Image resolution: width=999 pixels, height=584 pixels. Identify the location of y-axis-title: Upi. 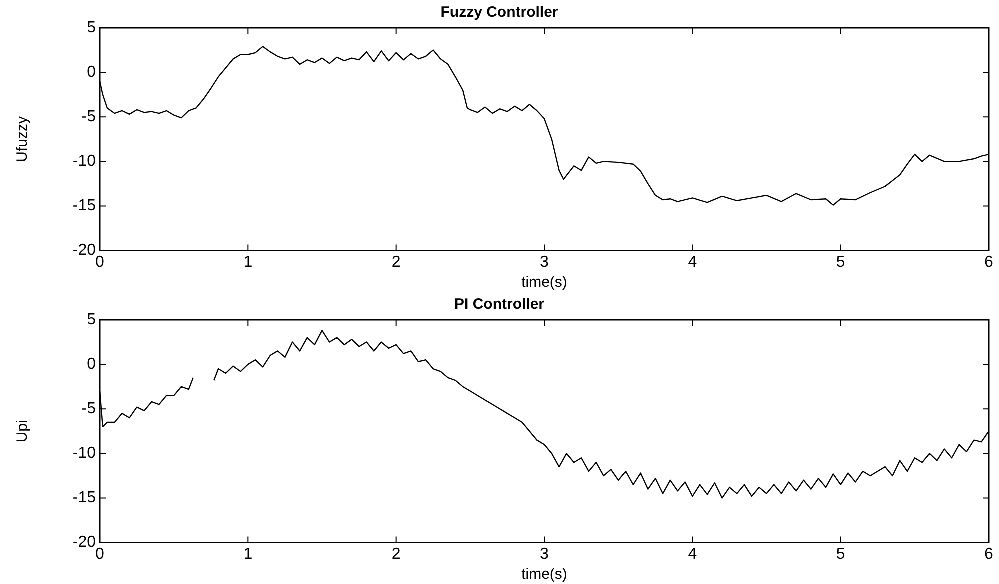
(23, 431).